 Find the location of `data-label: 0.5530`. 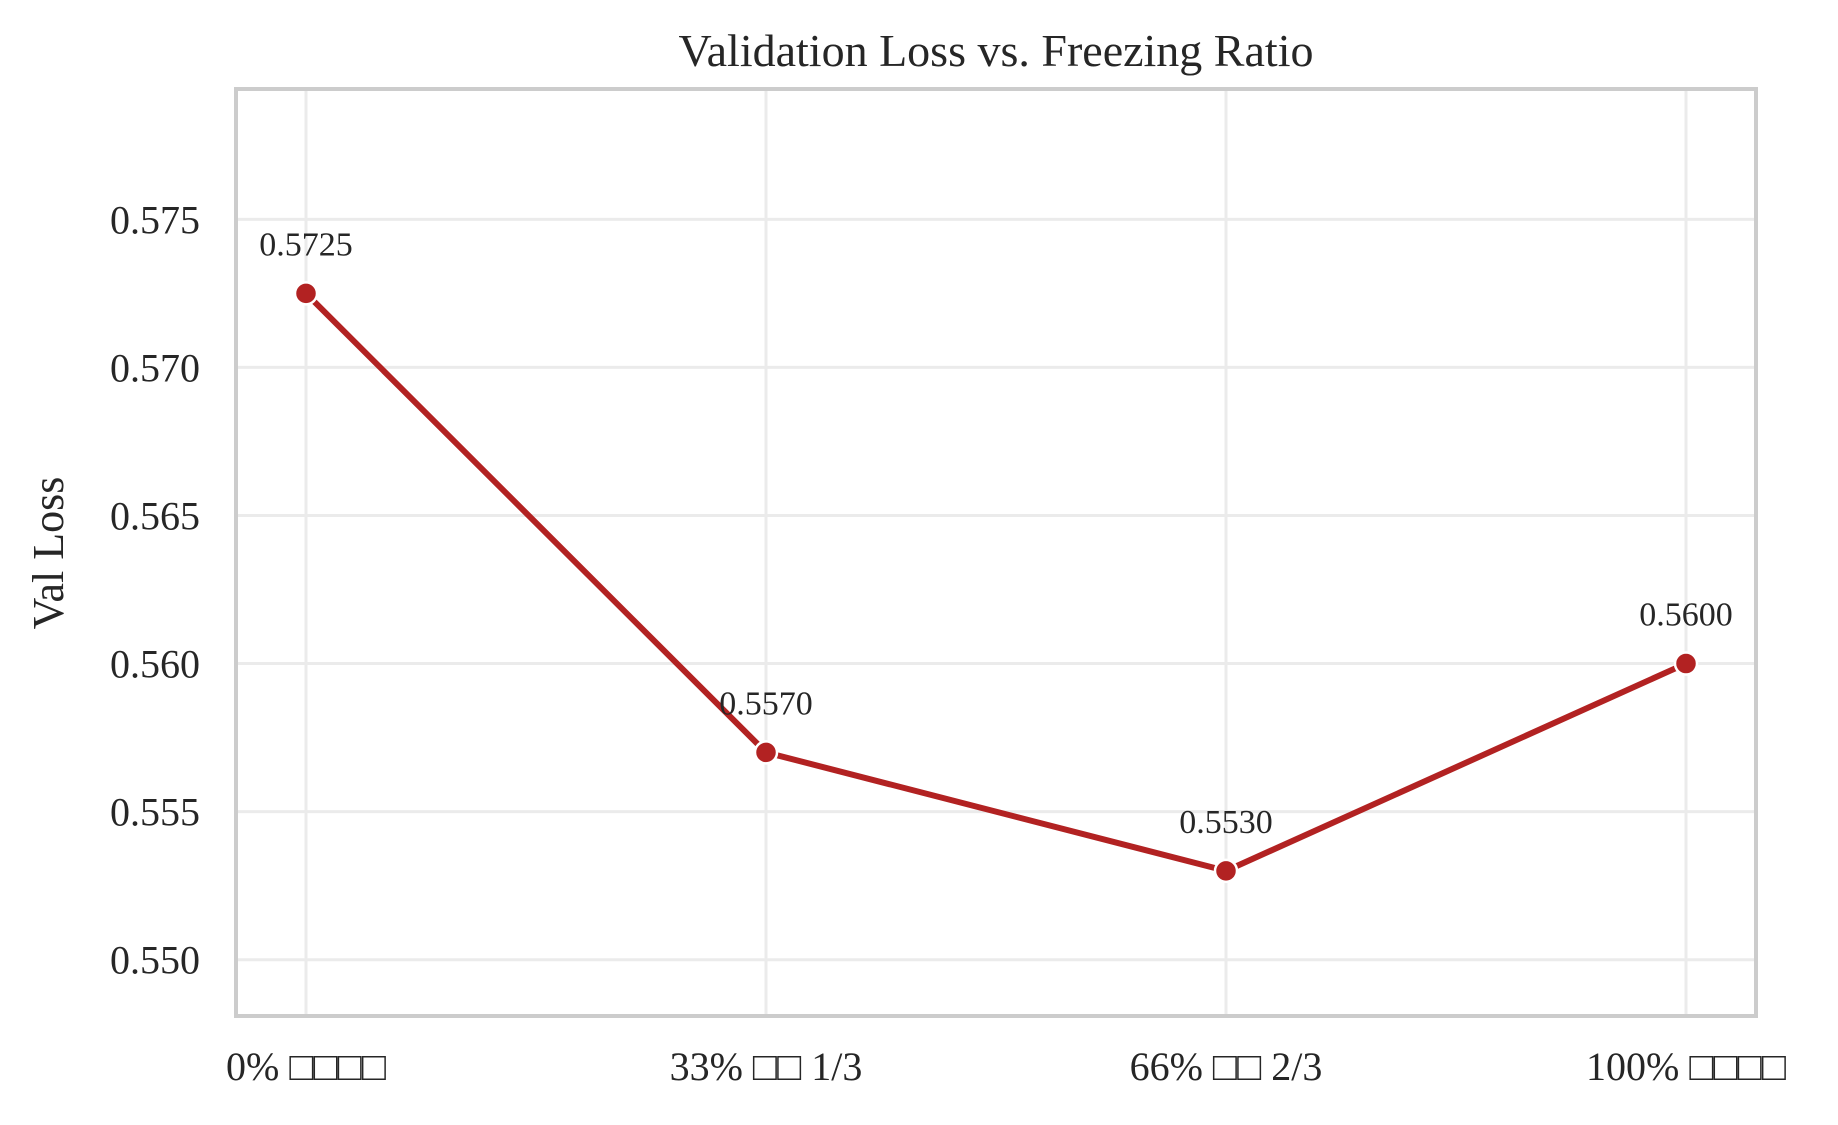

data-label: 0.5530 is located at coordinates (1226, 822).